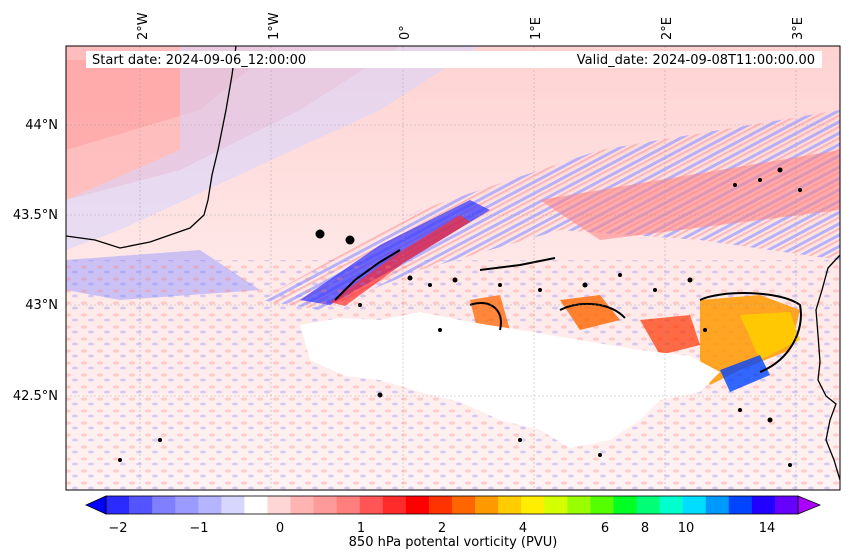 The width and height of the screenshot is (850, 558). What do you see at coordinates (635, 343) in the screenshot?
I see `pv-convective-cells` at bounding box center [635, 343].